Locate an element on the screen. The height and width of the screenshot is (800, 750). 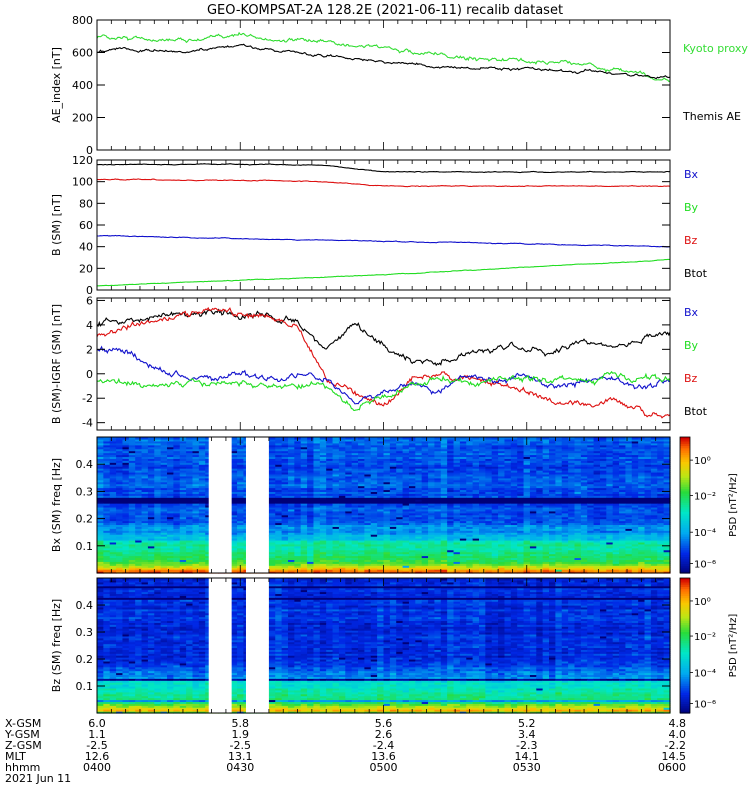
y-axis-label: Bz (SM) freq [Hz] is located at coordinates (56, 645).